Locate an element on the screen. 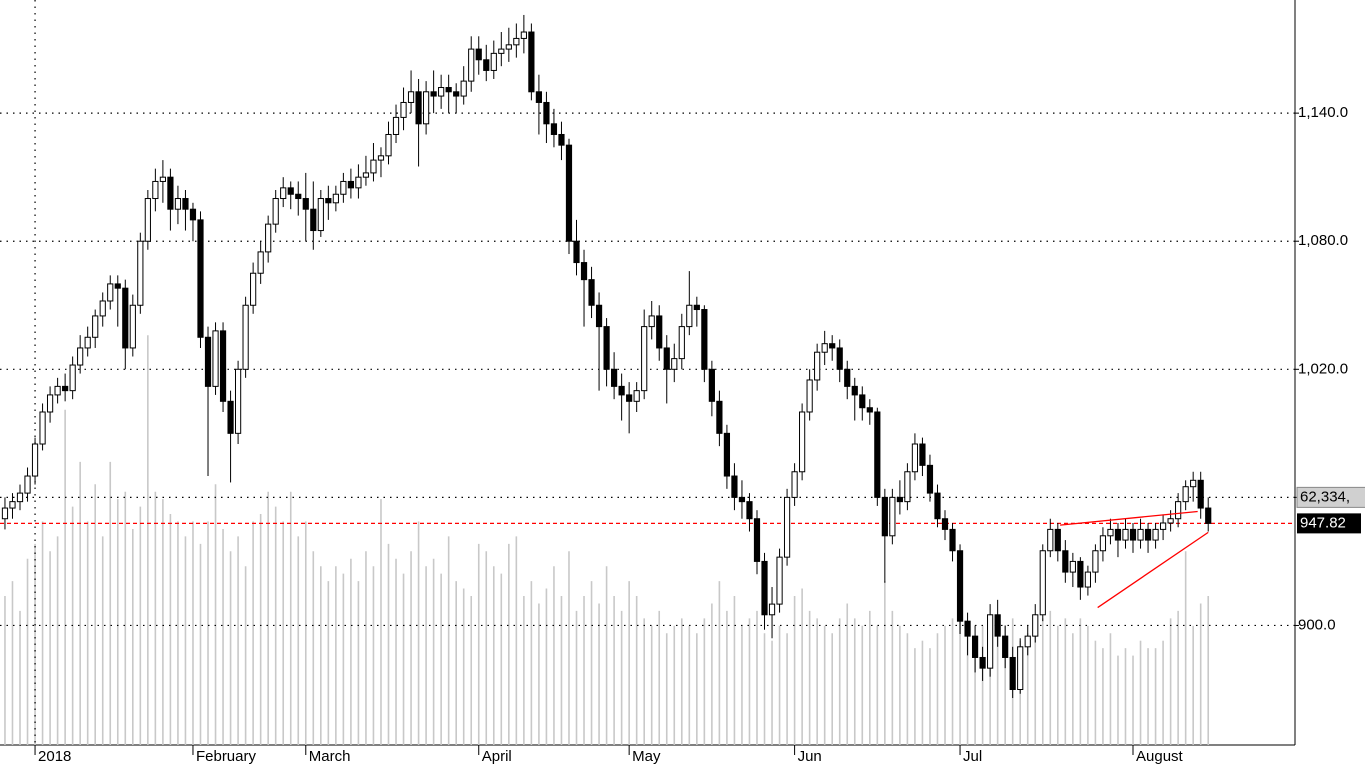 Image resolution: width=1365 pixels, height=767 pixels. x-tick-label: Jul is located at coordinates (972, 756).